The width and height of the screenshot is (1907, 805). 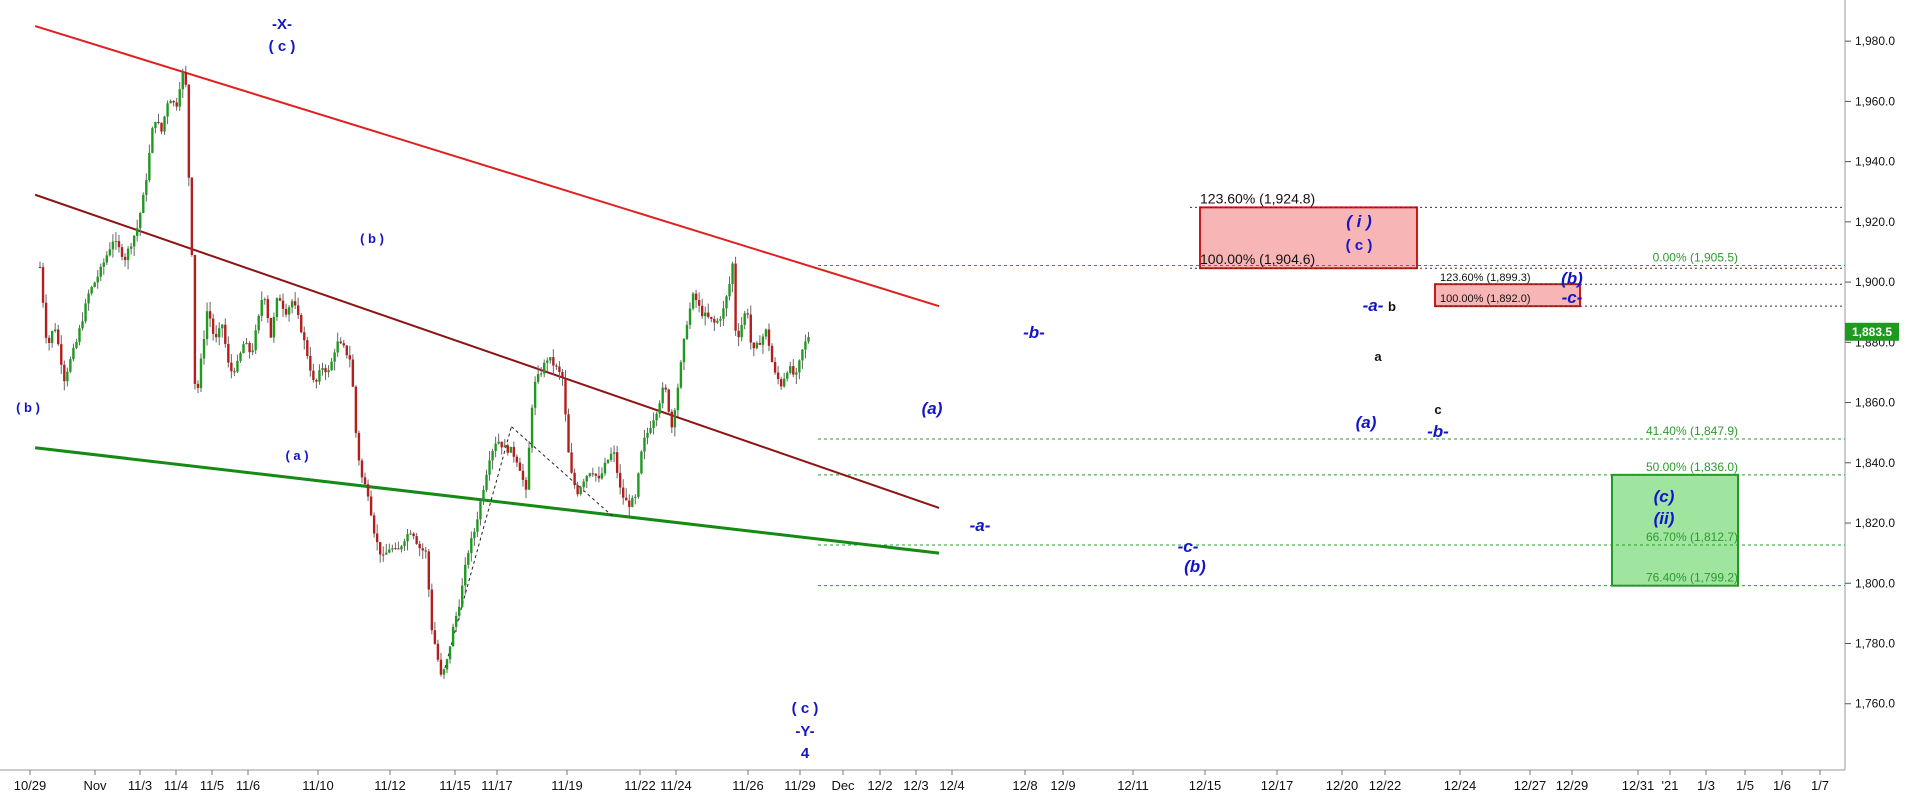 I want to click on wave-label: -b-, so click(x=1034, y=332).